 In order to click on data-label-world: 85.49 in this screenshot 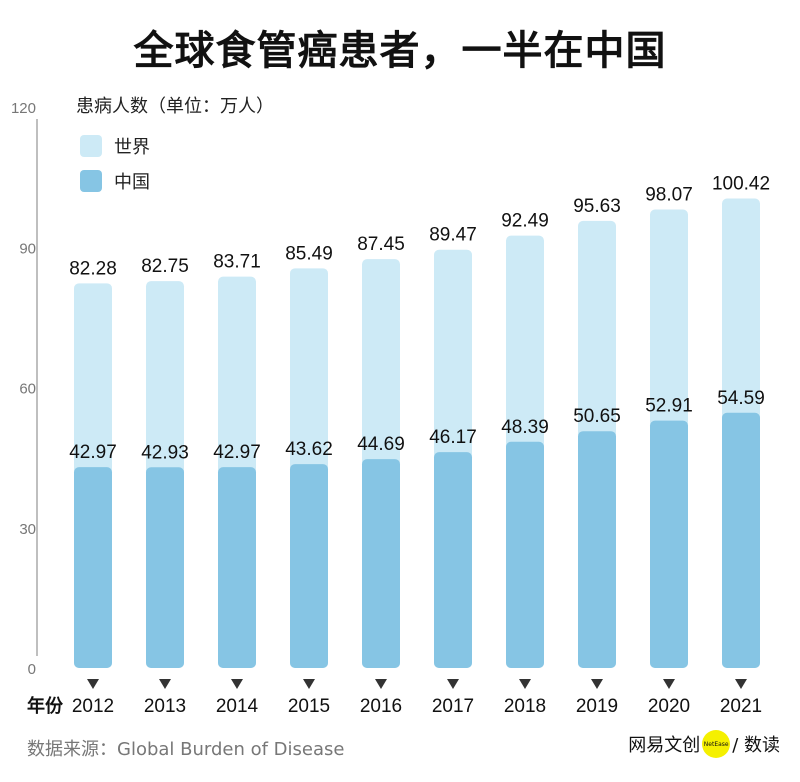, I will do `click(309, 253)`.